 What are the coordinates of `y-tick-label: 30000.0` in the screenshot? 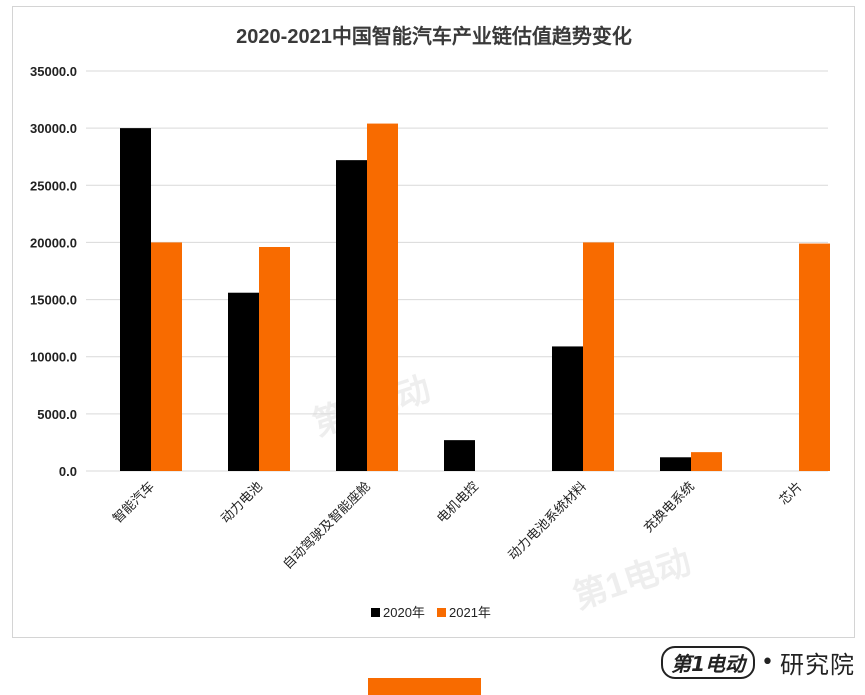 It's located at (53, 128).